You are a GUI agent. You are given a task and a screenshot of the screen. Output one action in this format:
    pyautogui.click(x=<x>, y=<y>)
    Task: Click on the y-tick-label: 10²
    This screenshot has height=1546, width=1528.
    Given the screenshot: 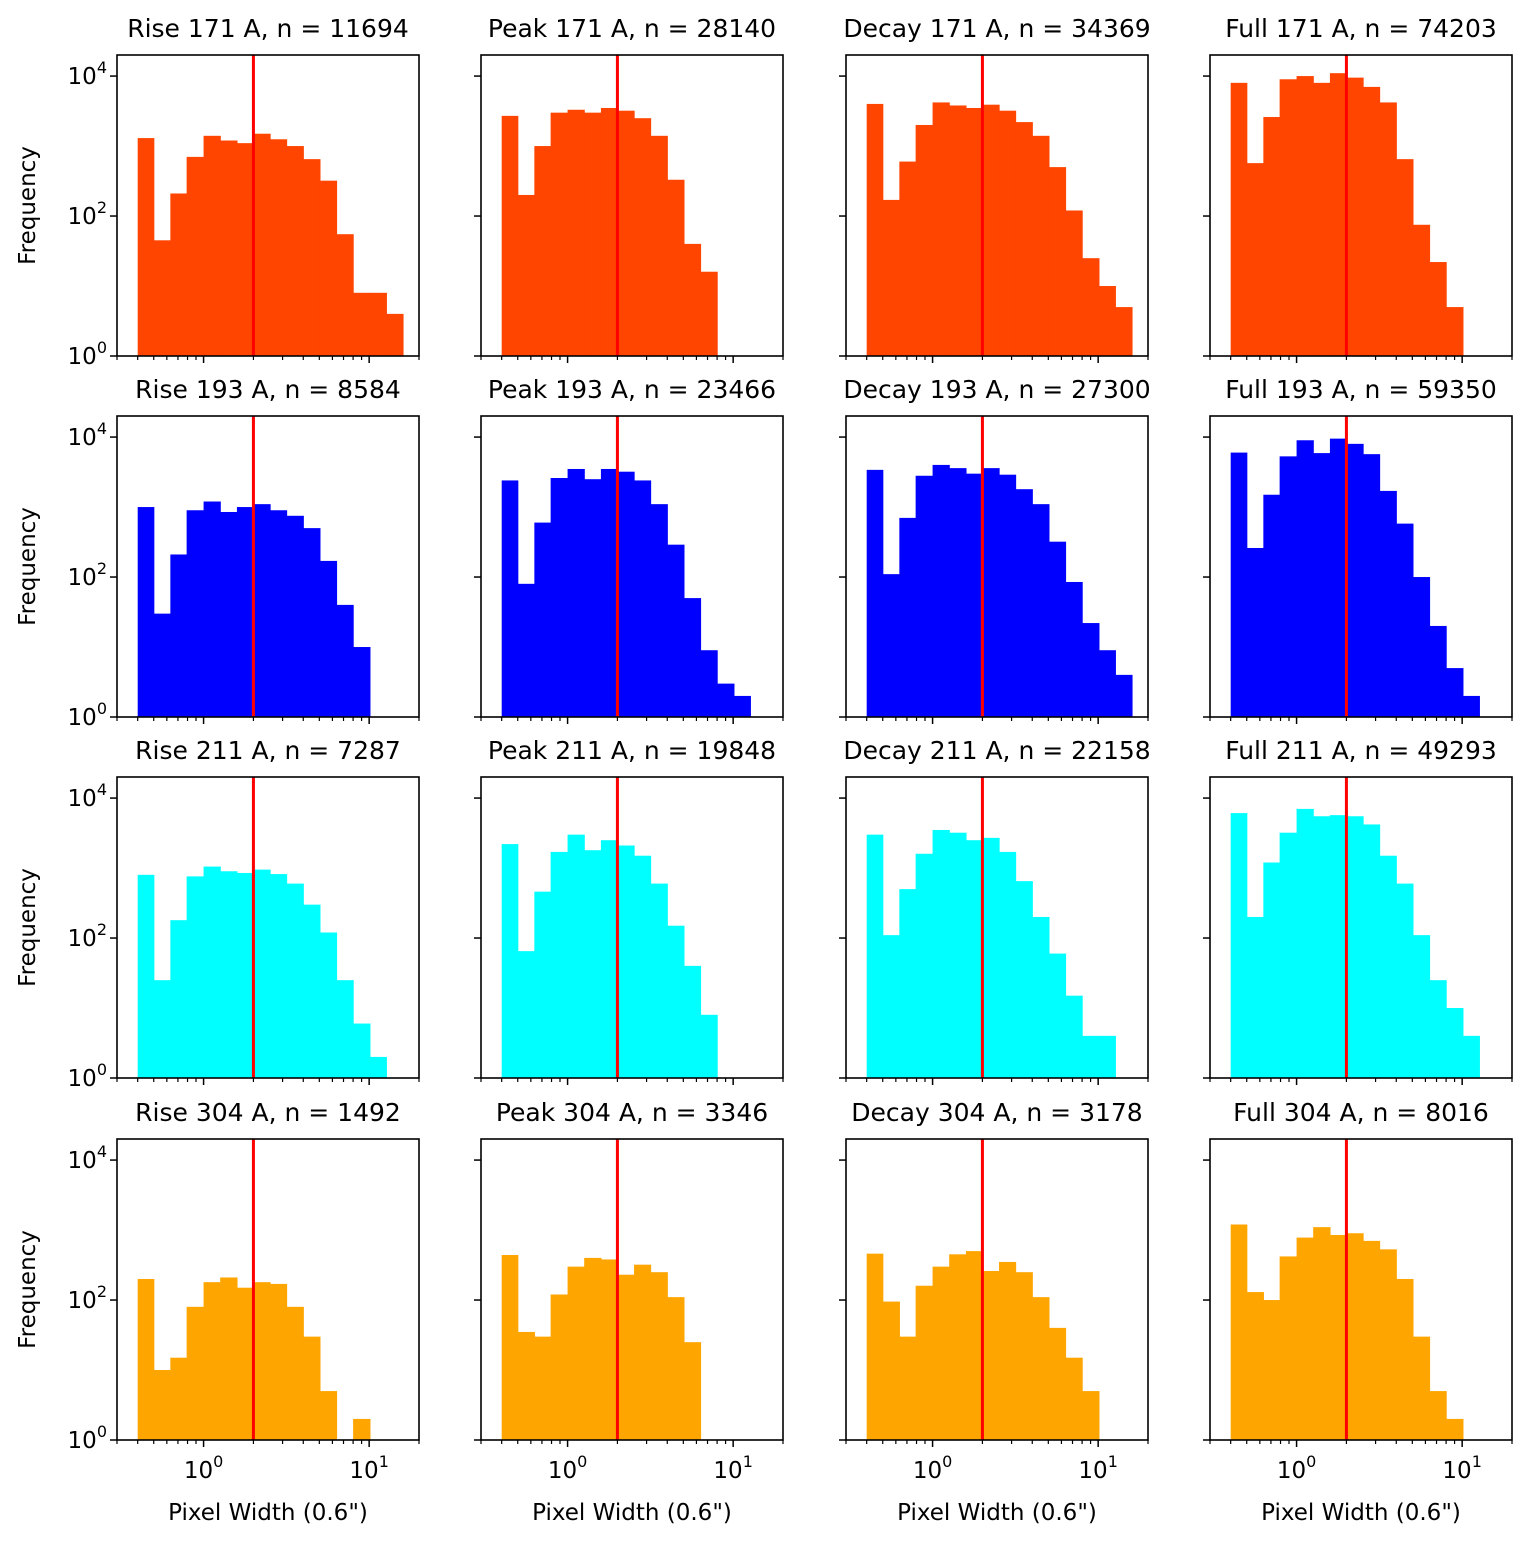 What is the action you would take?
    pyautogui.click(x=87, y=936)
    